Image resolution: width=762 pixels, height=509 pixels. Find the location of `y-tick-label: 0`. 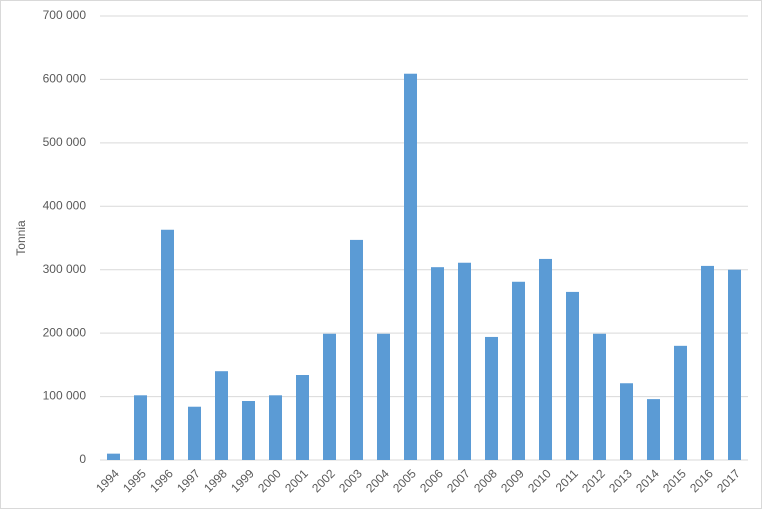

y-tick-label: 0 is located at coordinates (82, 459).